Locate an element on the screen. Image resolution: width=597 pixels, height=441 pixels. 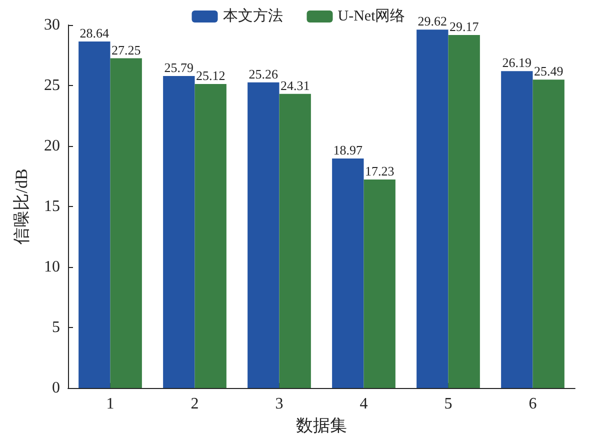
data-label: 29.17 is located at coordinates (464, 26).